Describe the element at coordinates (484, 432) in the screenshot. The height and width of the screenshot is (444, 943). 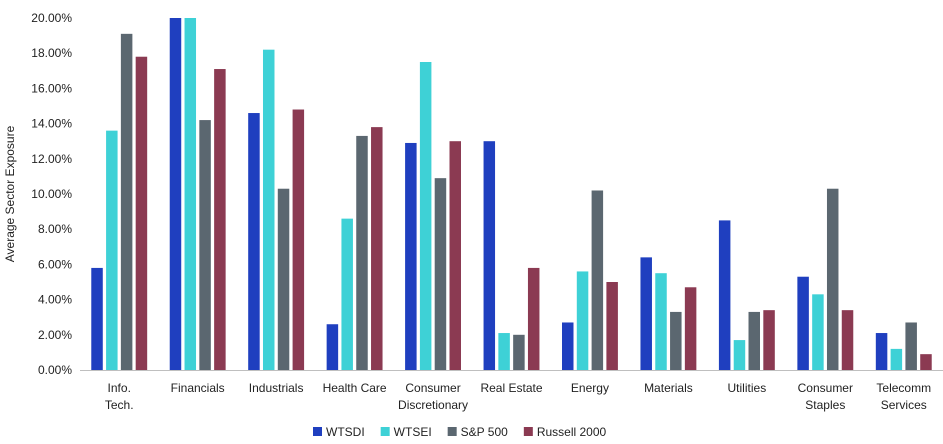
I see `legend-label: S&P 500` at that location.